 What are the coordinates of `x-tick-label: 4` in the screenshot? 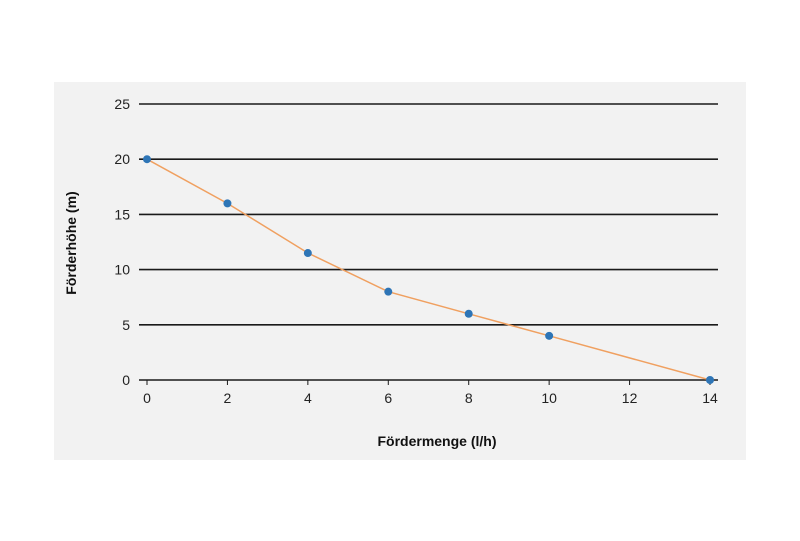 It's located at (308, 398).